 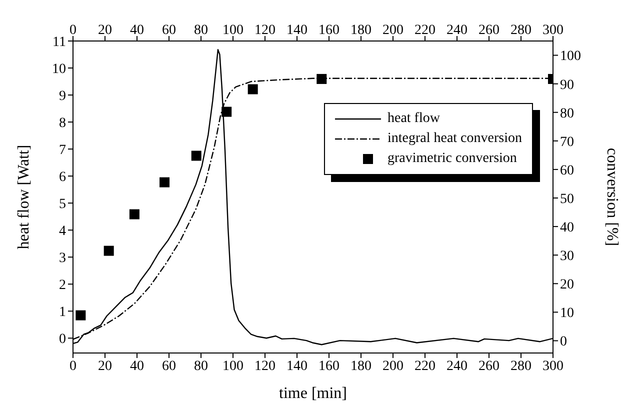 I want to click on y2-tick-label: 80, so click(x=567, y=114).